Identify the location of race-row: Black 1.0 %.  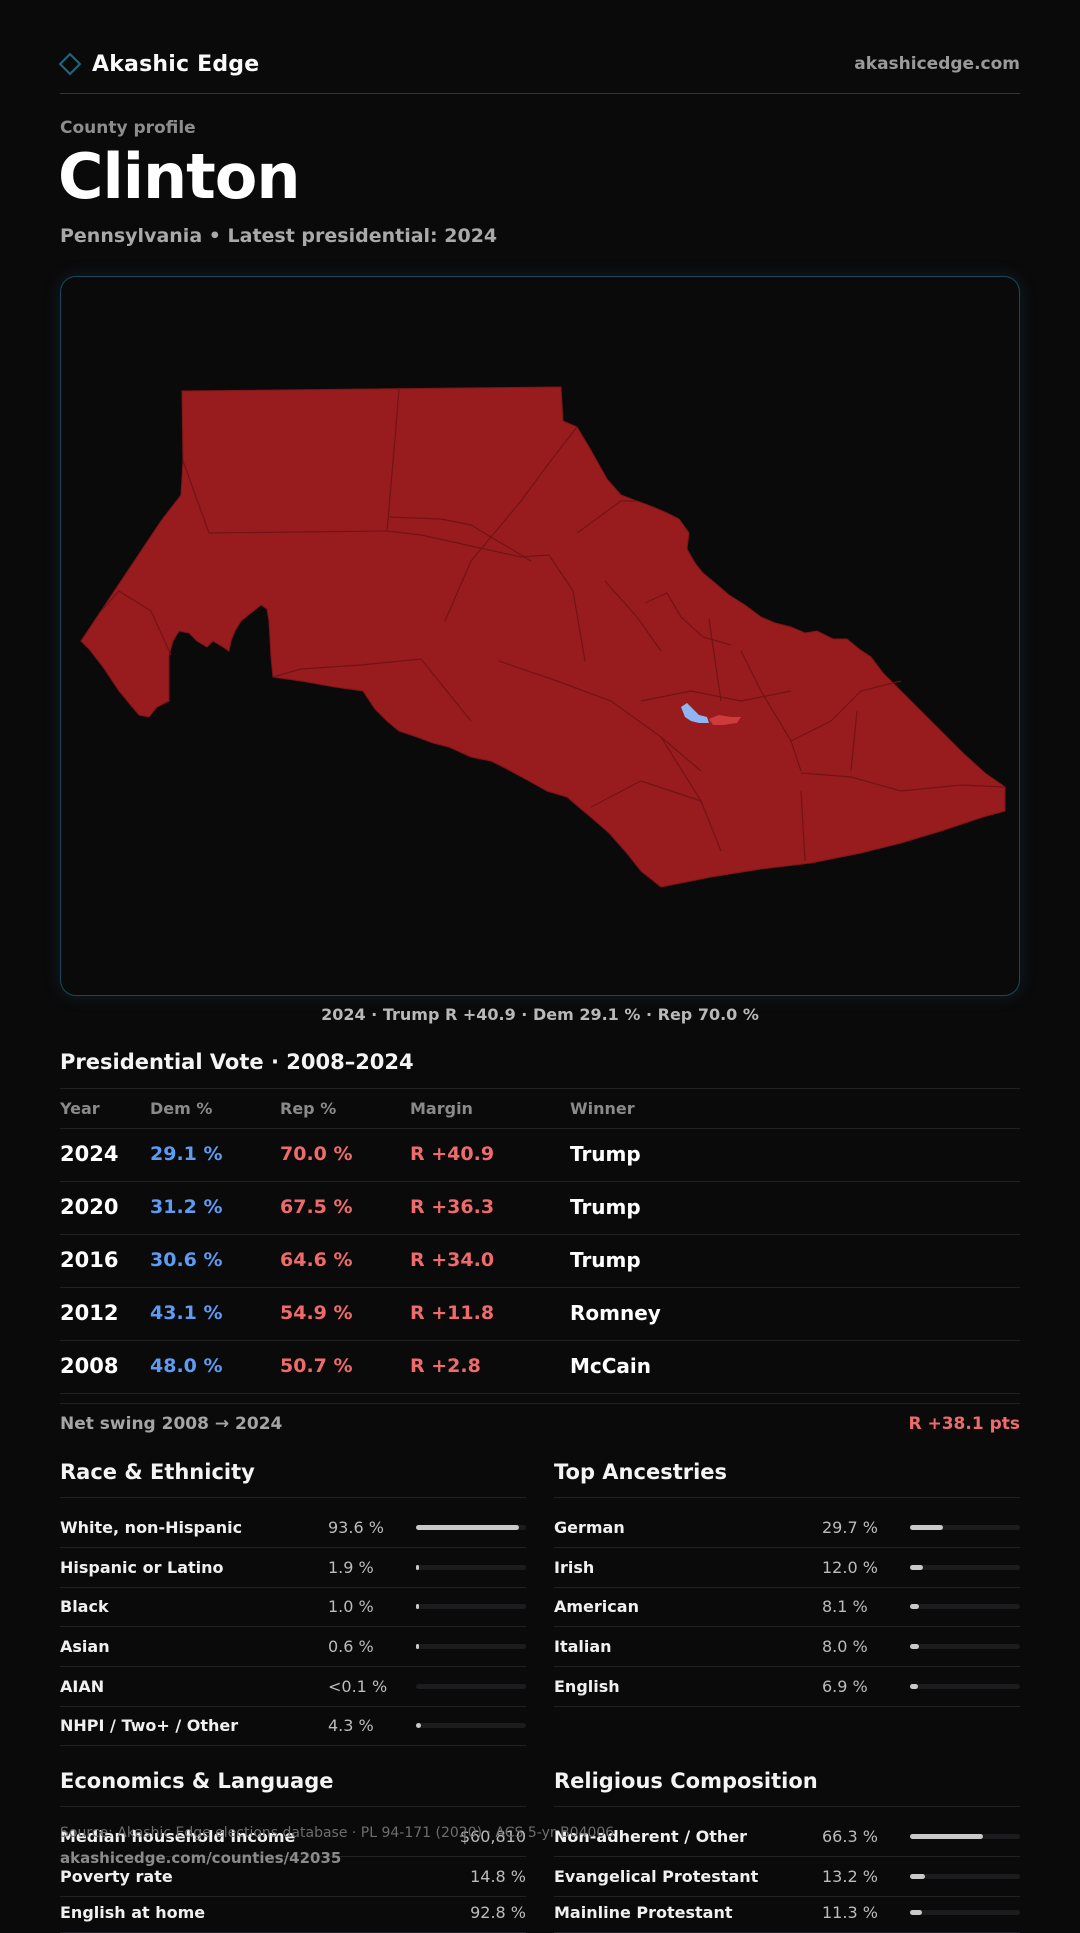
(293, 1607).